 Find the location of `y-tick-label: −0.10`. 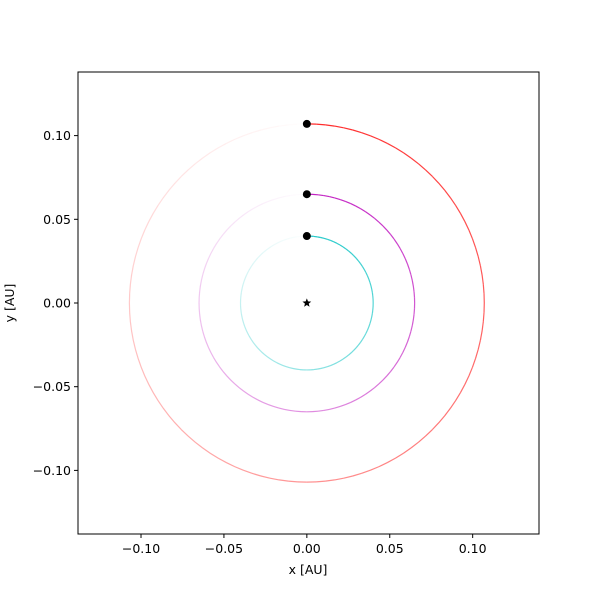

y-tick-label: −0.10 is located at coordinates (52, 470).